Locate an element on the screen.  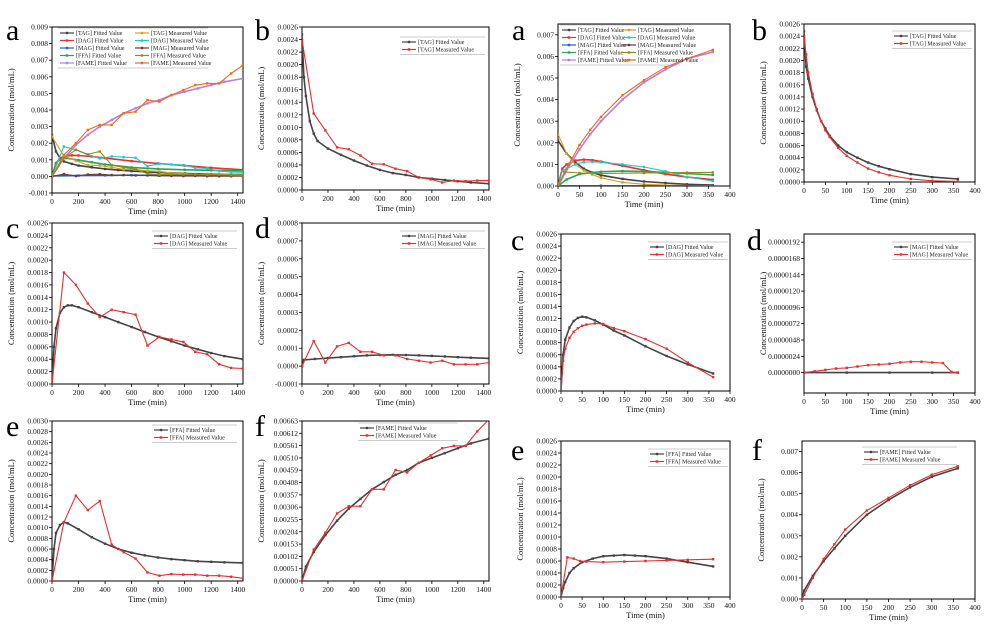
series-fame-measured-value is located at coordinates (395, 501).